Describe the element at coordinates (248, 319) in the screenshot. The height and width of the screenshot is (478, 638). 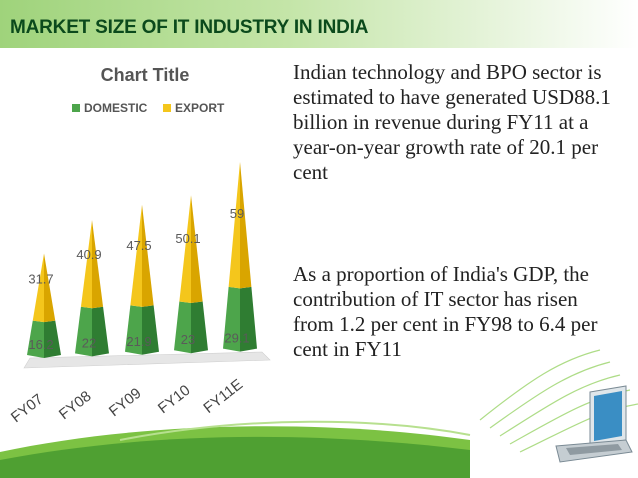
I see `bar-domestic-right-fy11e` at that location.